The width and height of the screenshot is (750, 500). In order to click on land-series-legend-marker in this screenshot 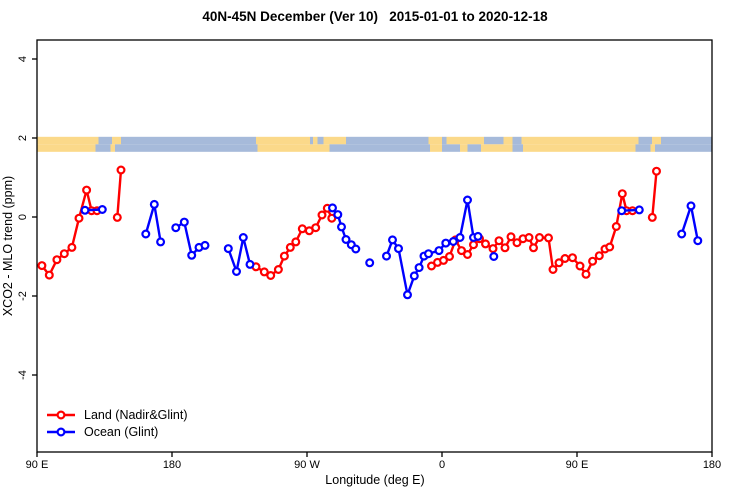, I will do `click(61, 415)`.